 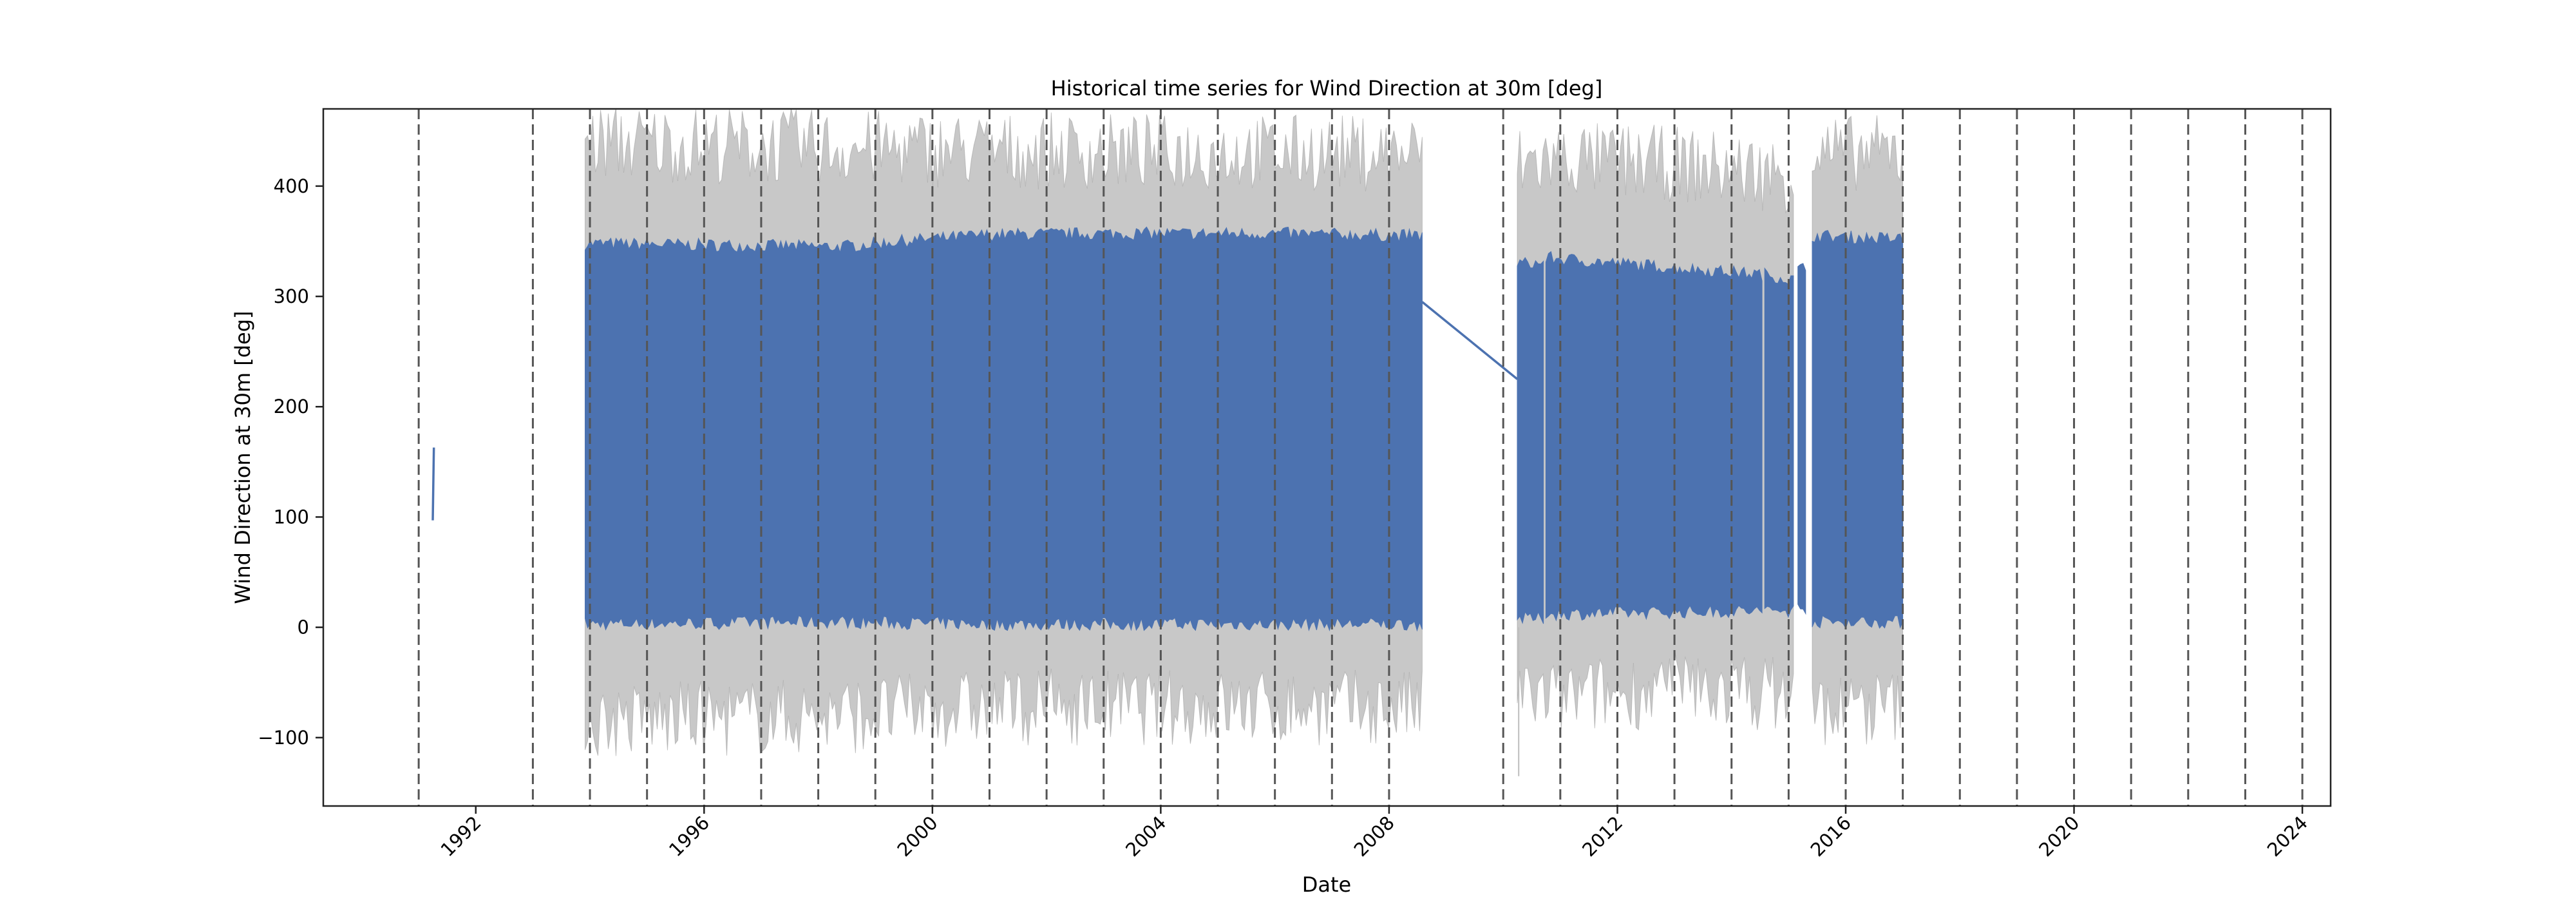 What do you see at coordinates (291, 406) in the screenshot?
I see `y-tick-label: 200` at bounding box center [291, 406].